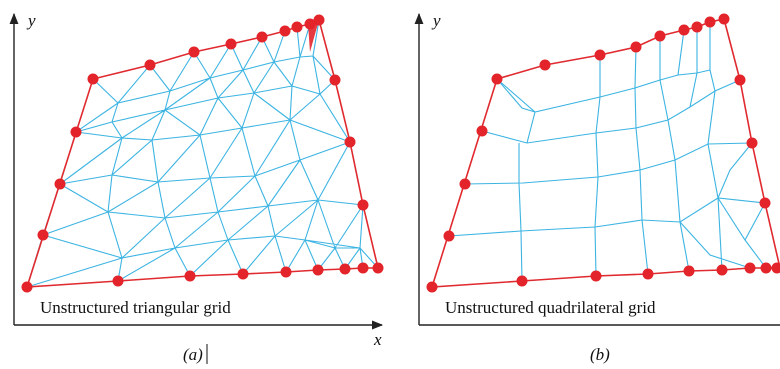 Image resolution: width=780 pixels, height=369 pixels. What do you see at coordinates (135, 307) in the screenshot?
I see `panel-a-caption: Unstructured triangular grid` at bounding box center [135, 307].